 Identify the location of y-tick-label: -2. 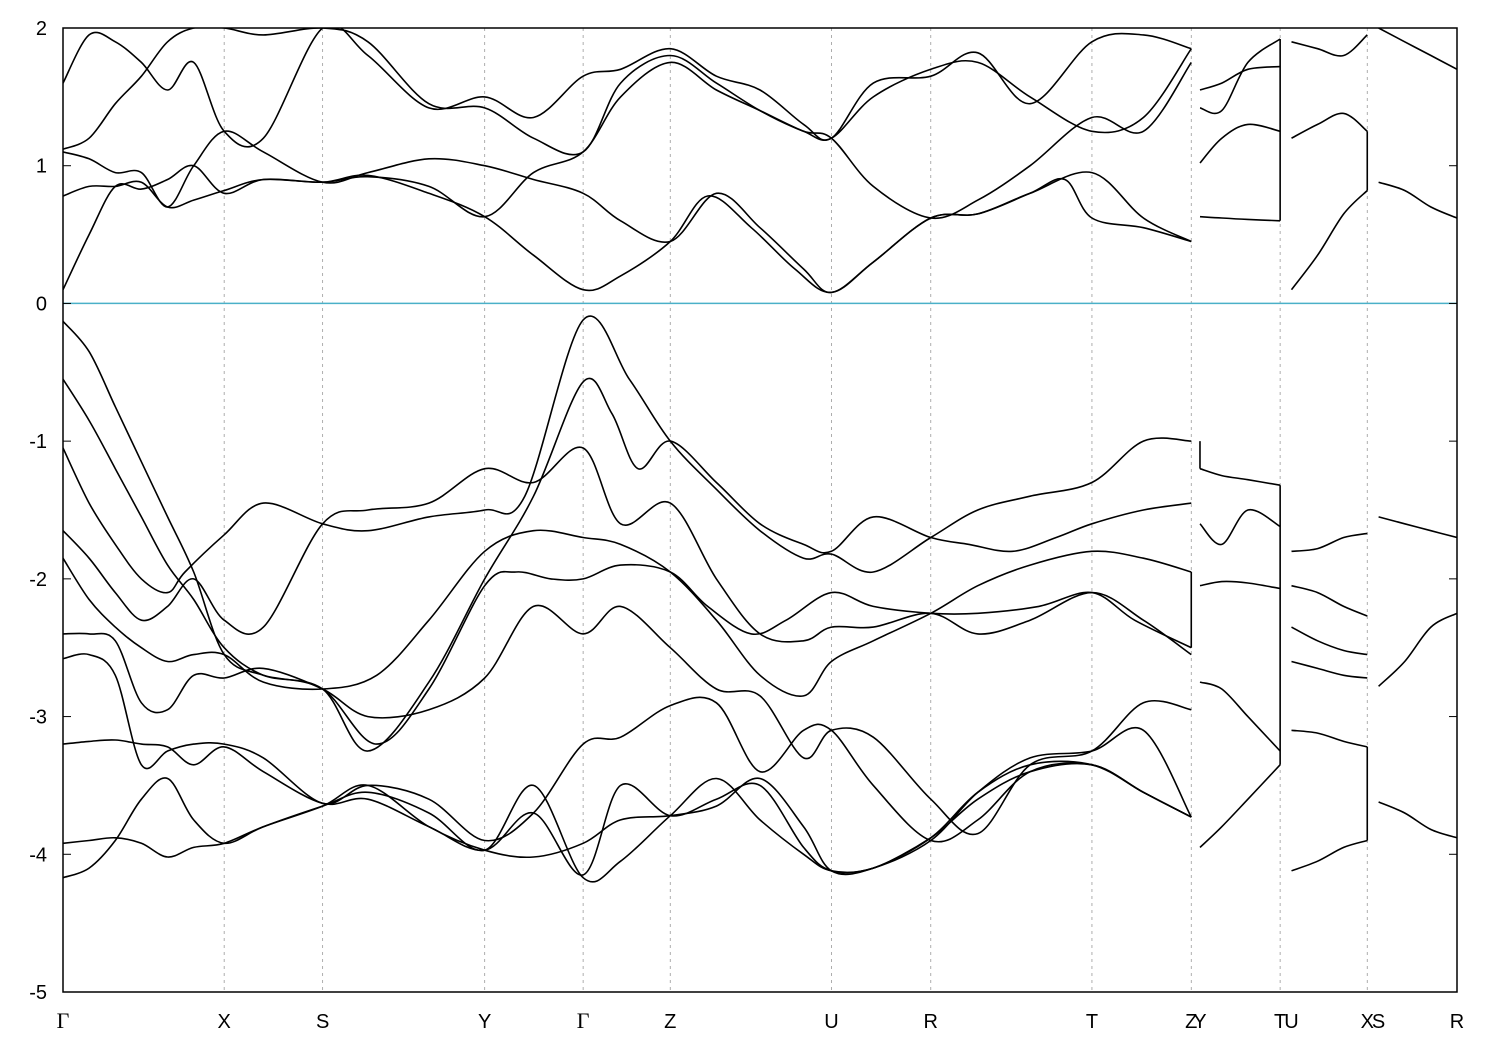
(38, 580).